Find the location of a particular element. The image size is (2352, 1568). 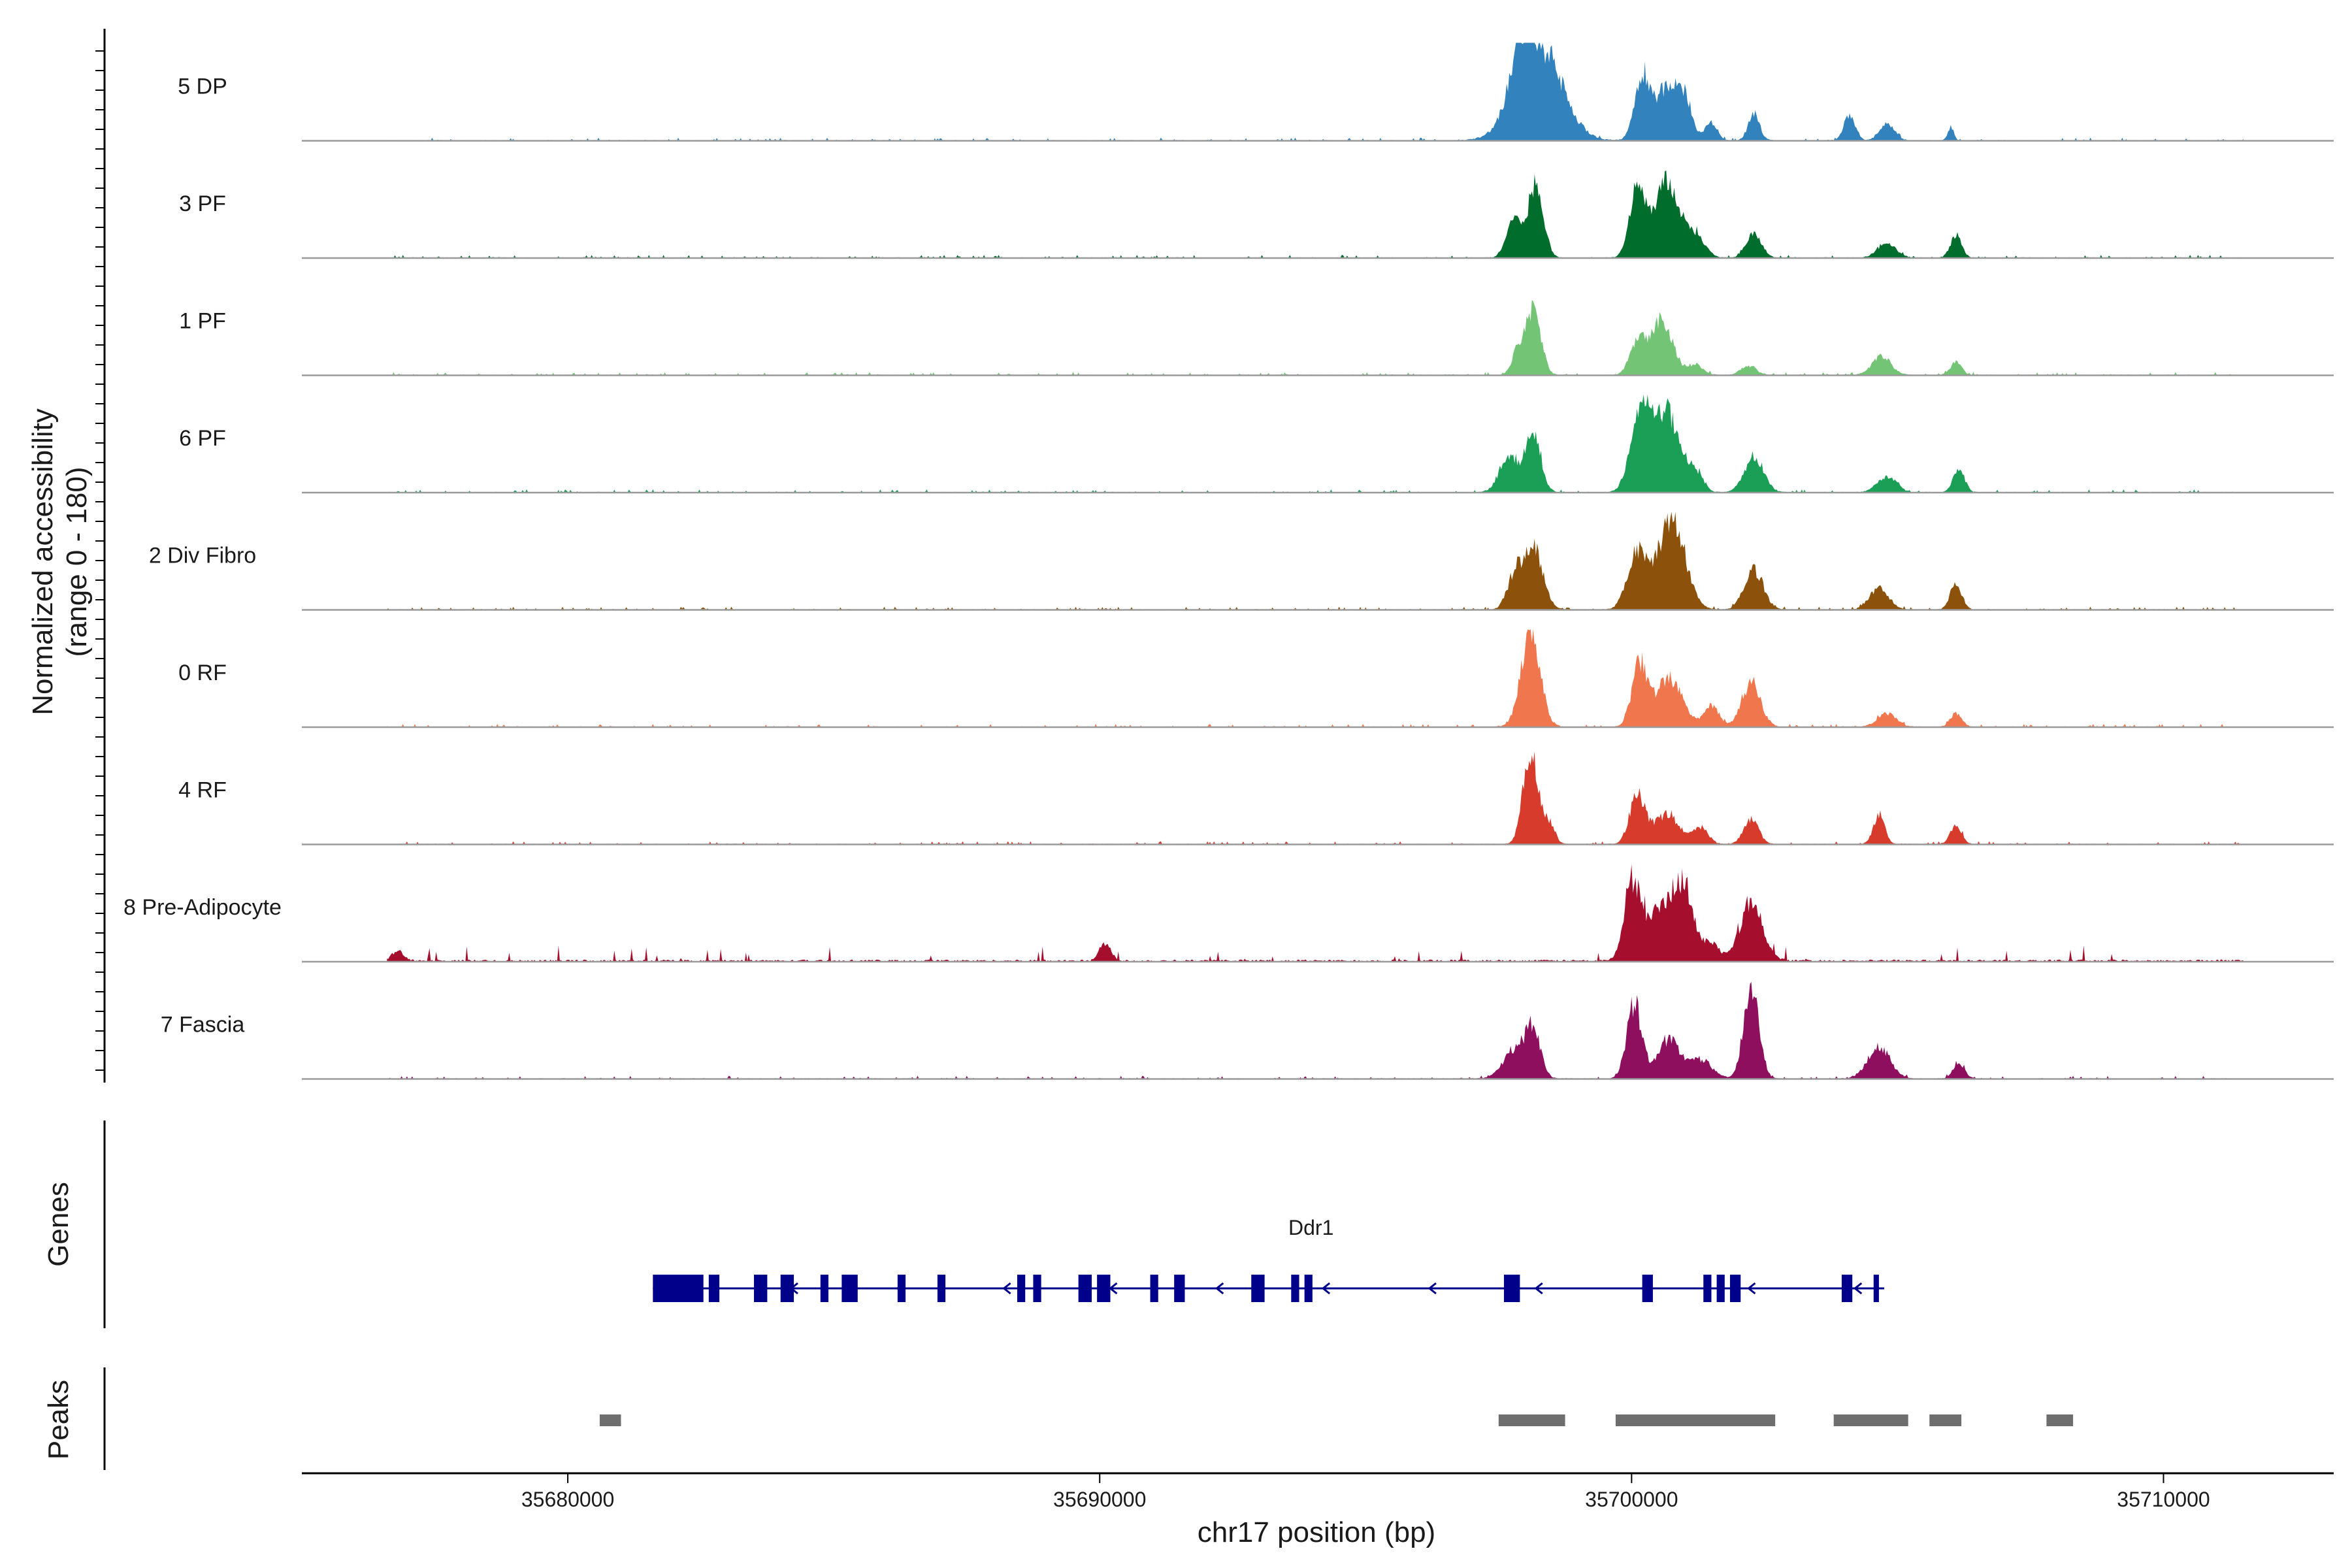

track-label: 5 DP is located at coordinates (202, 86).